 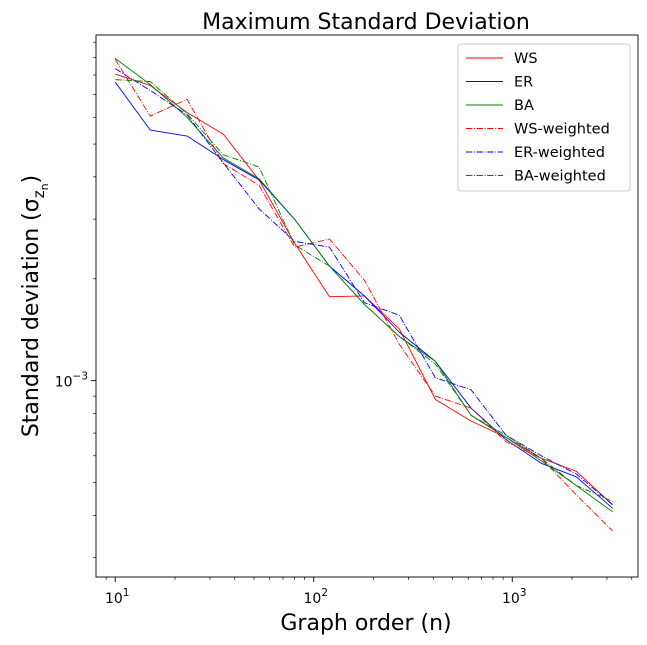 What do you see at coordinates (71, 381) in the screenshot?
I see `y-tick-label: 10−3` at bounding box center [71, 381].